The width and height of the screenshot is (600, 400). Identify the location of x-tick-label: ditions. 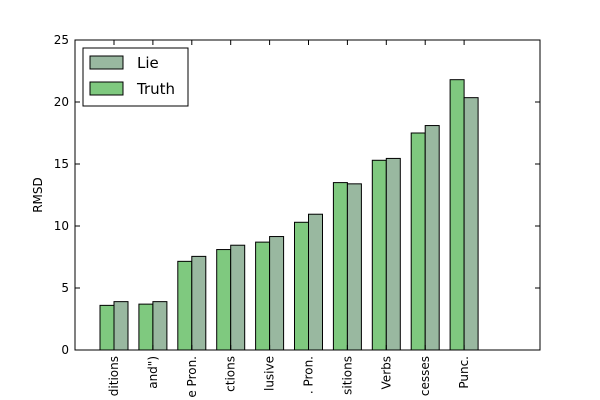
(114, 376).